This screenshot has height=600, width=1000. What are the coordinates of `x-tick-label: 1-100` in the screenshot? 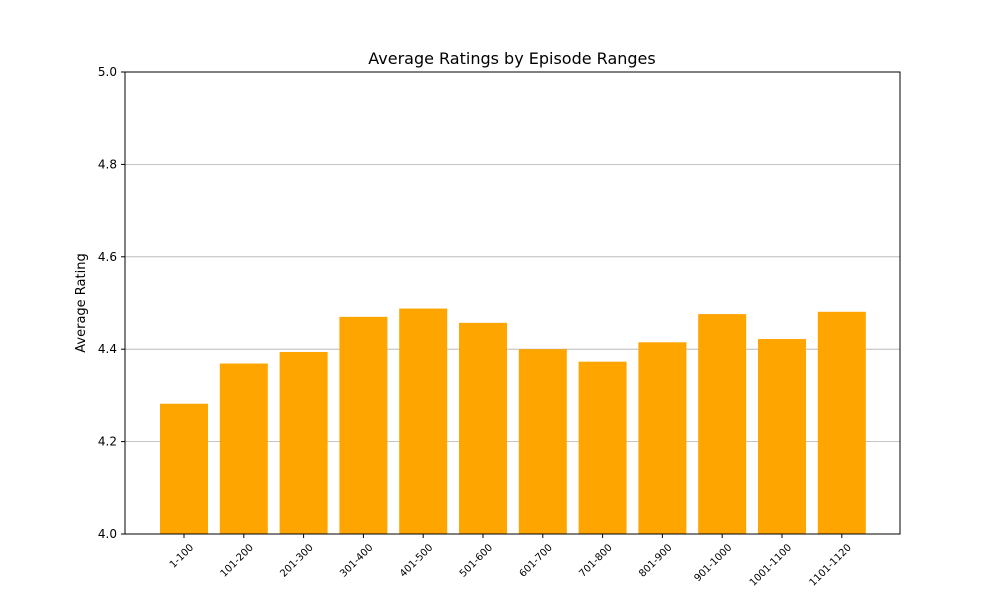 It's located at (182, 556).